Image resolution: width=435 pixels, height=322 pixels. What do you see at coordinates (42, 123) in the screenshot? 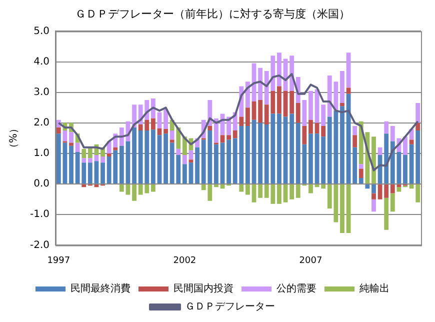
I see `y-tick-label: 2.0` at bounding box center [42, 123].